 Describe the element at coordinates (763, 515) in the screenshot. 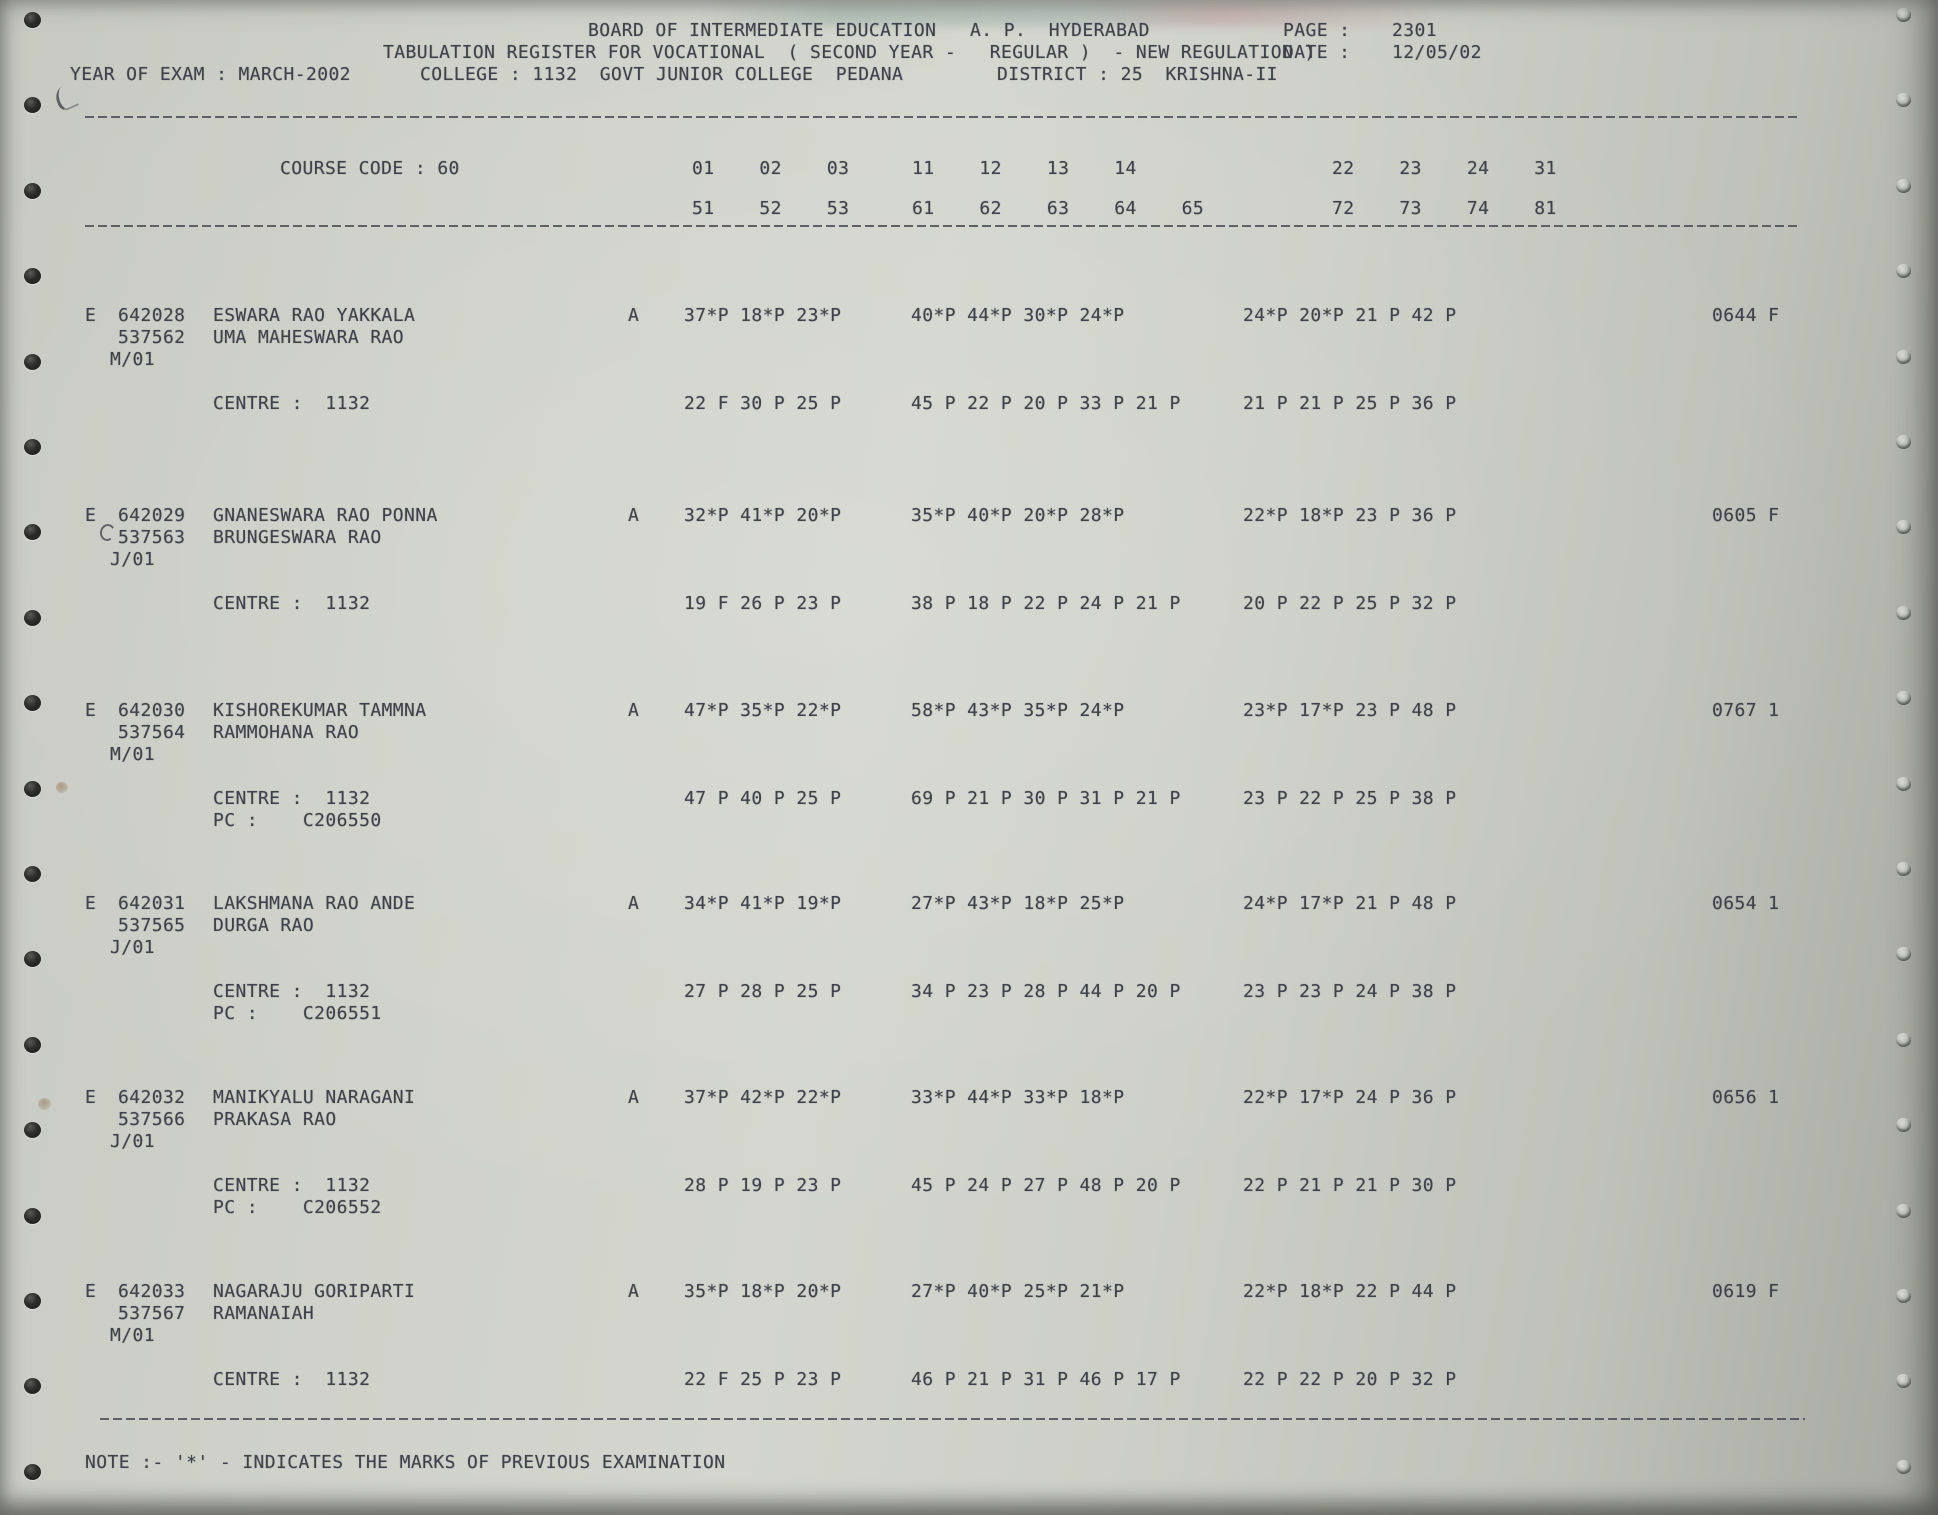

I see `marks-group1: 32*P 41*P 20*P` at that location.